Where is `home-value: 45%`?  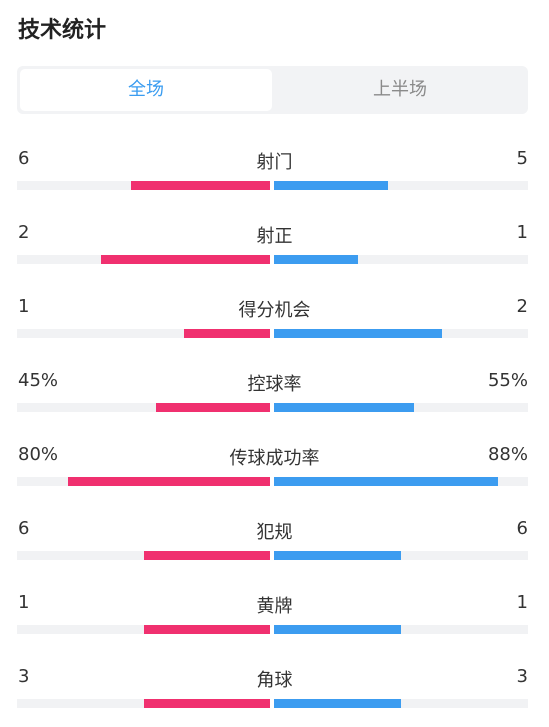
home-value: 45% is located at coordinates (38, 380).